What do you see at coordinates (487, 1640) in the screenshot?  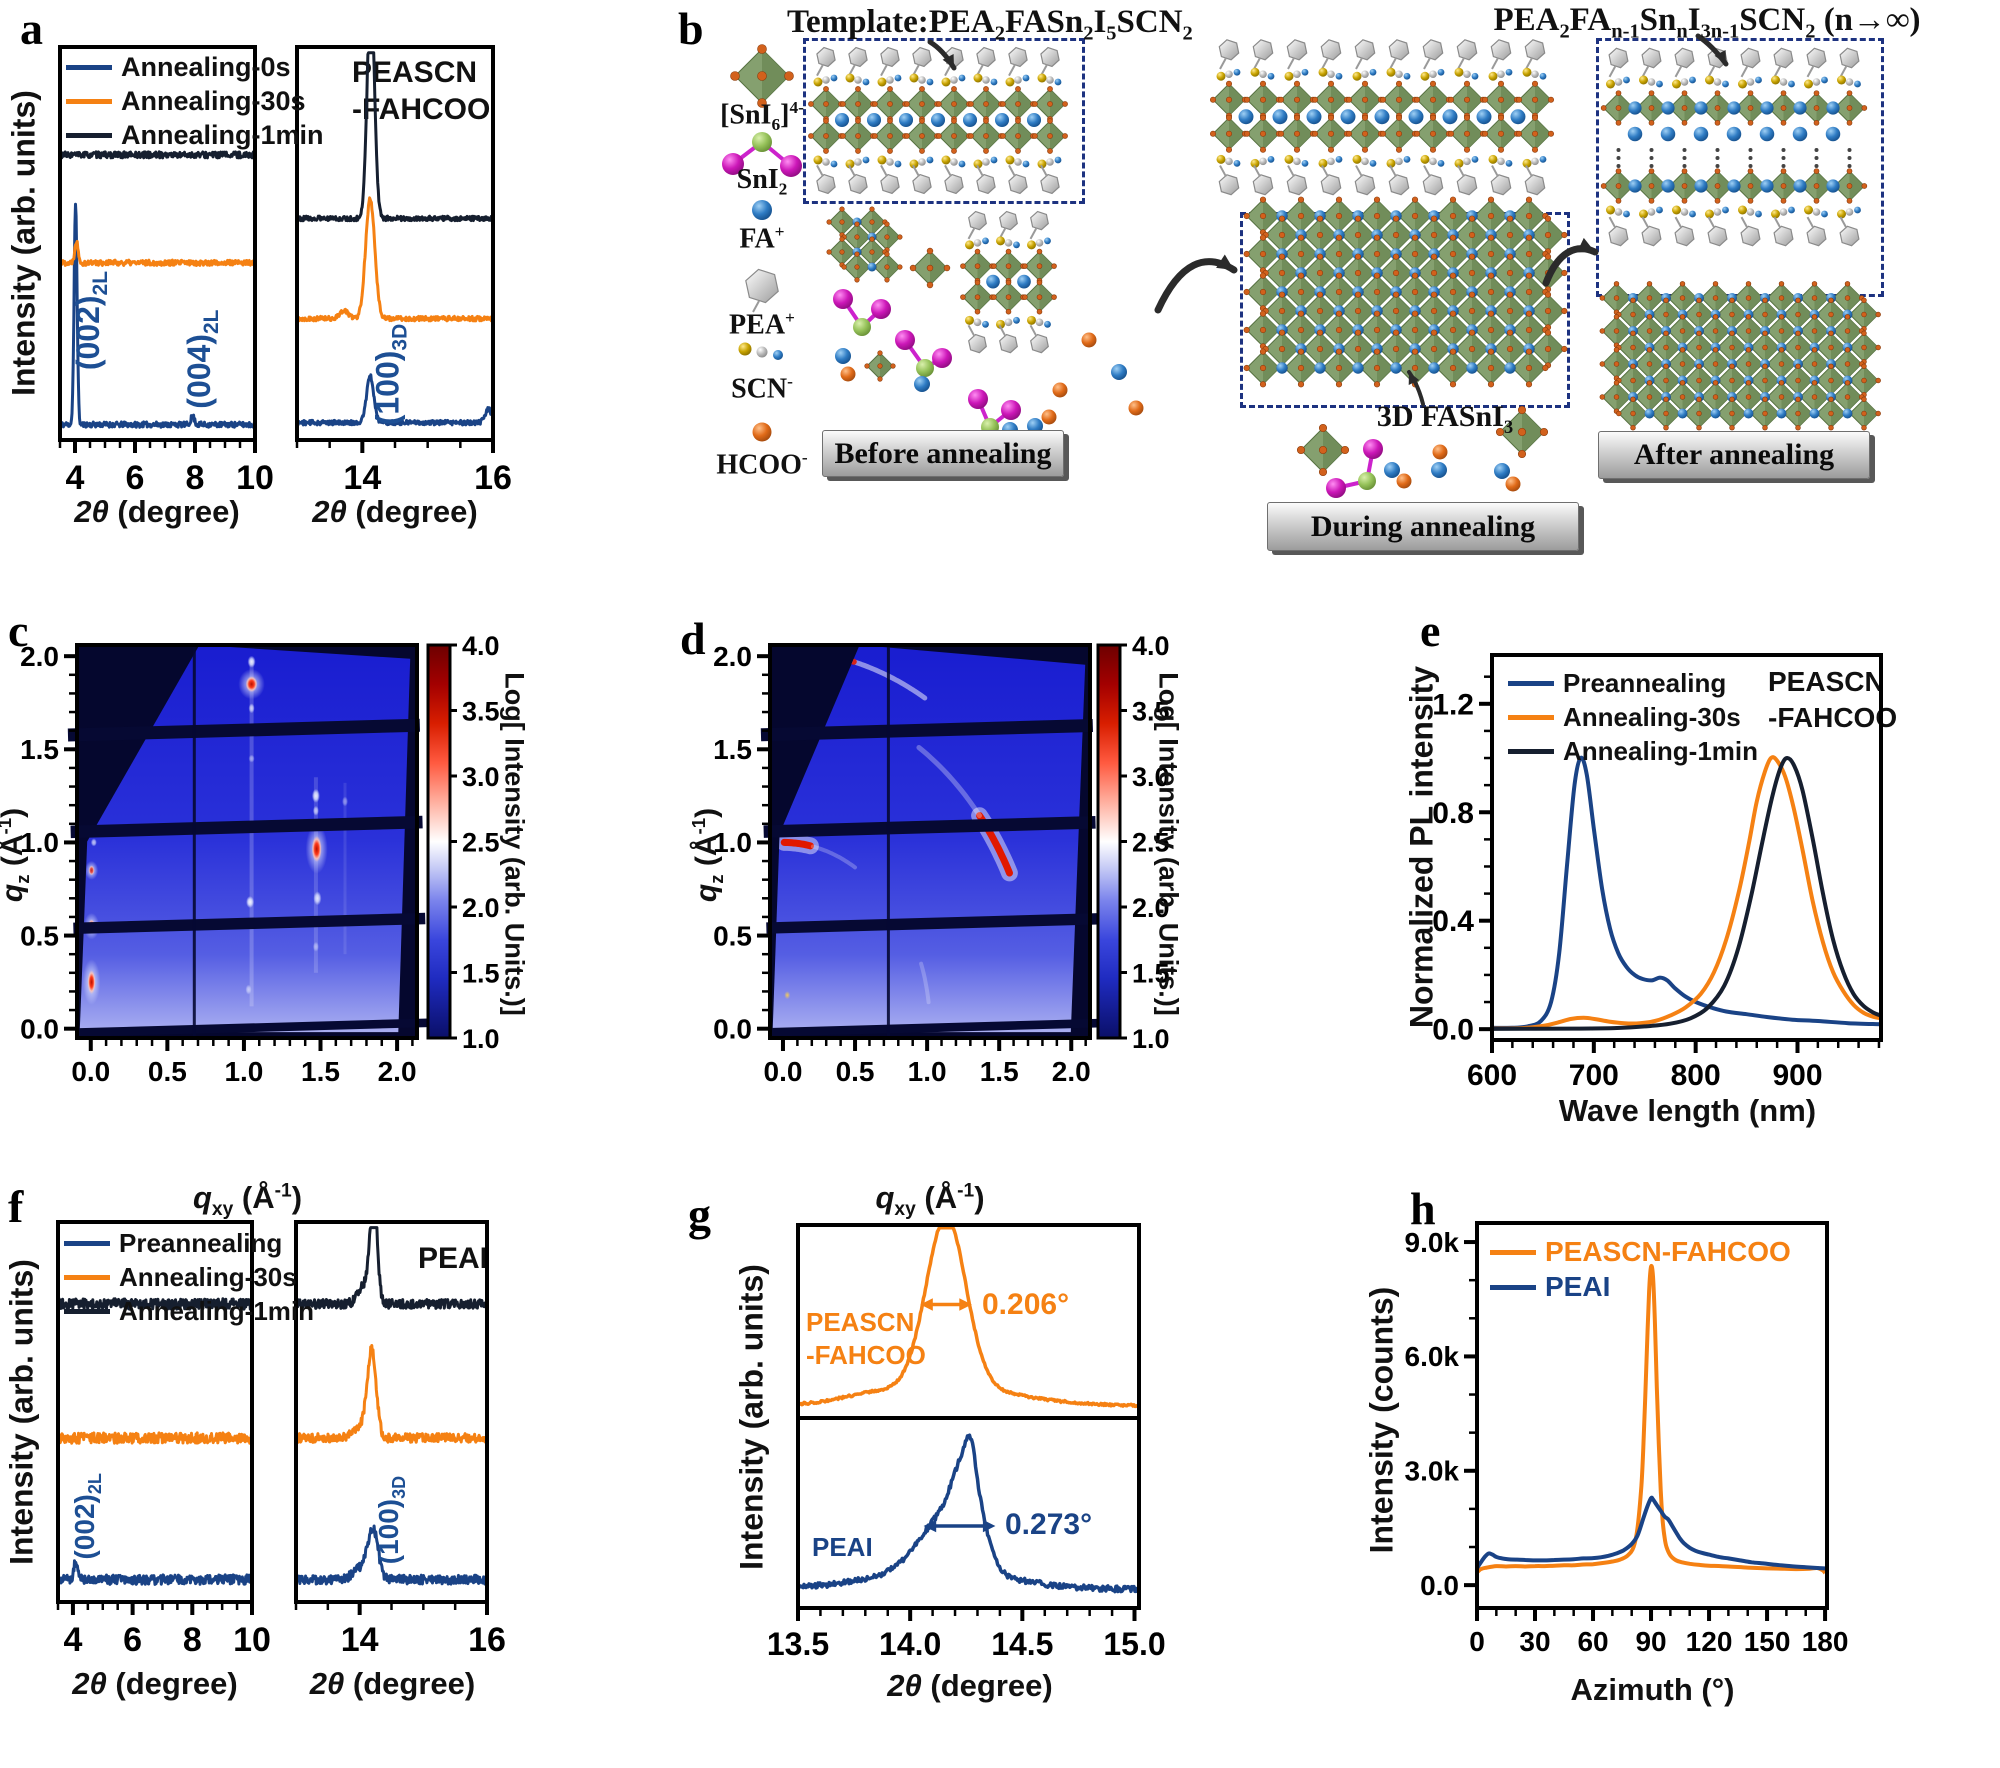 I see `chart-text: 16` at bounding box center [487, 1640].